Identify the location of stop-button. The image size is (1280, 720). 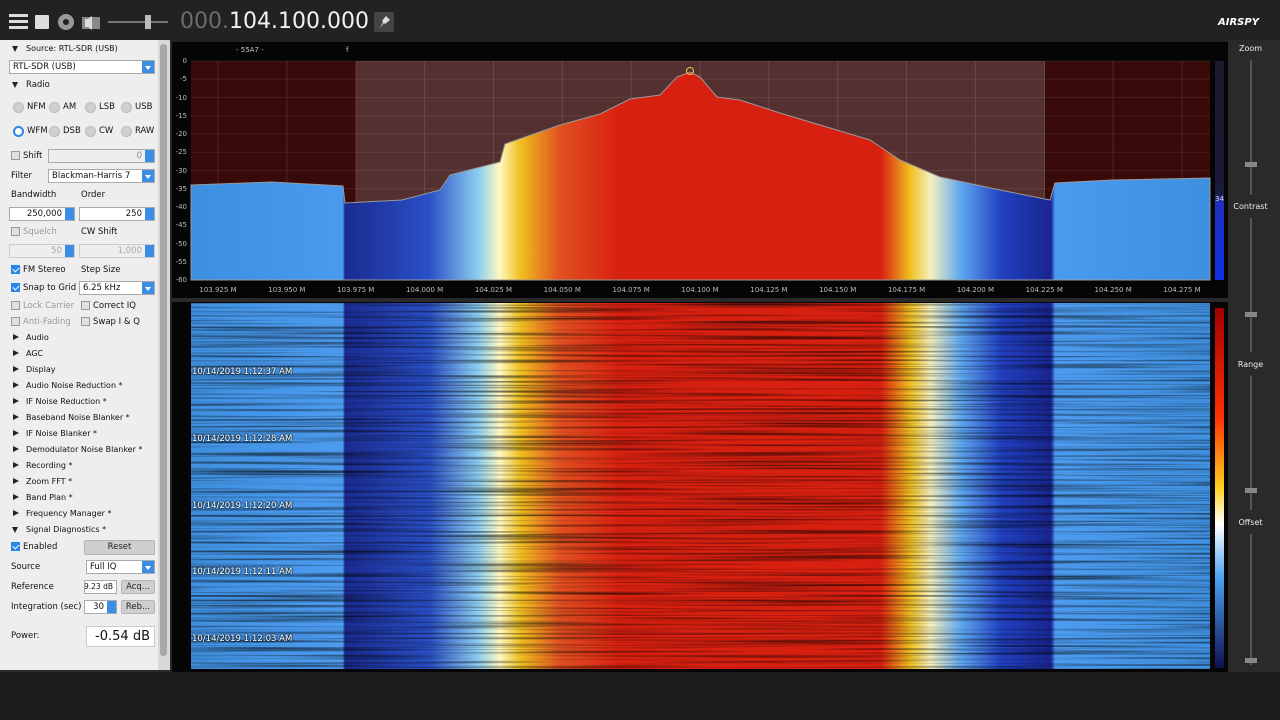
(42, 22).